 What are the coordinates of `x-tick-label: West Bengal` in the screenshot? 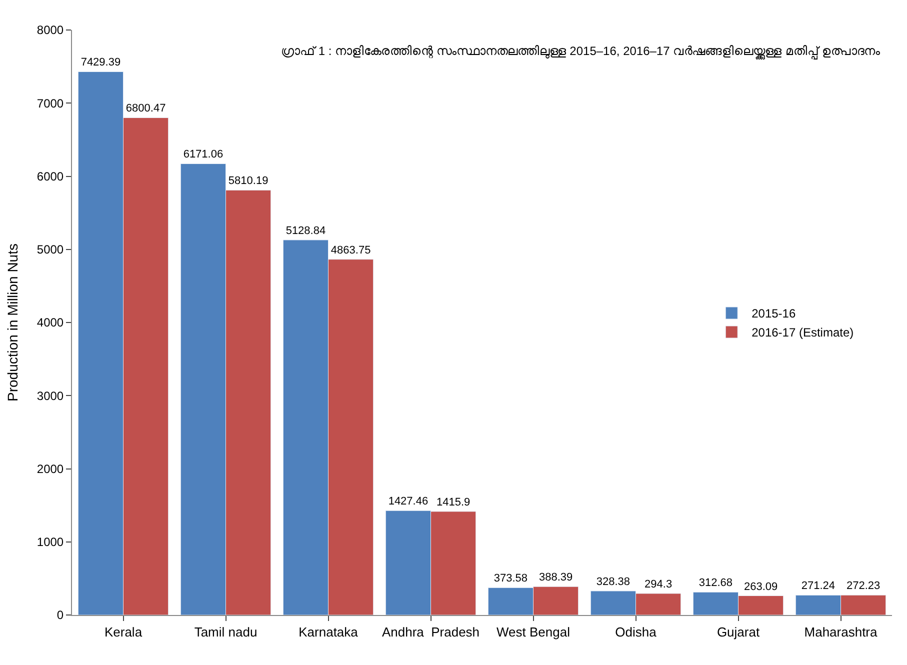 It's located at (533, 632).